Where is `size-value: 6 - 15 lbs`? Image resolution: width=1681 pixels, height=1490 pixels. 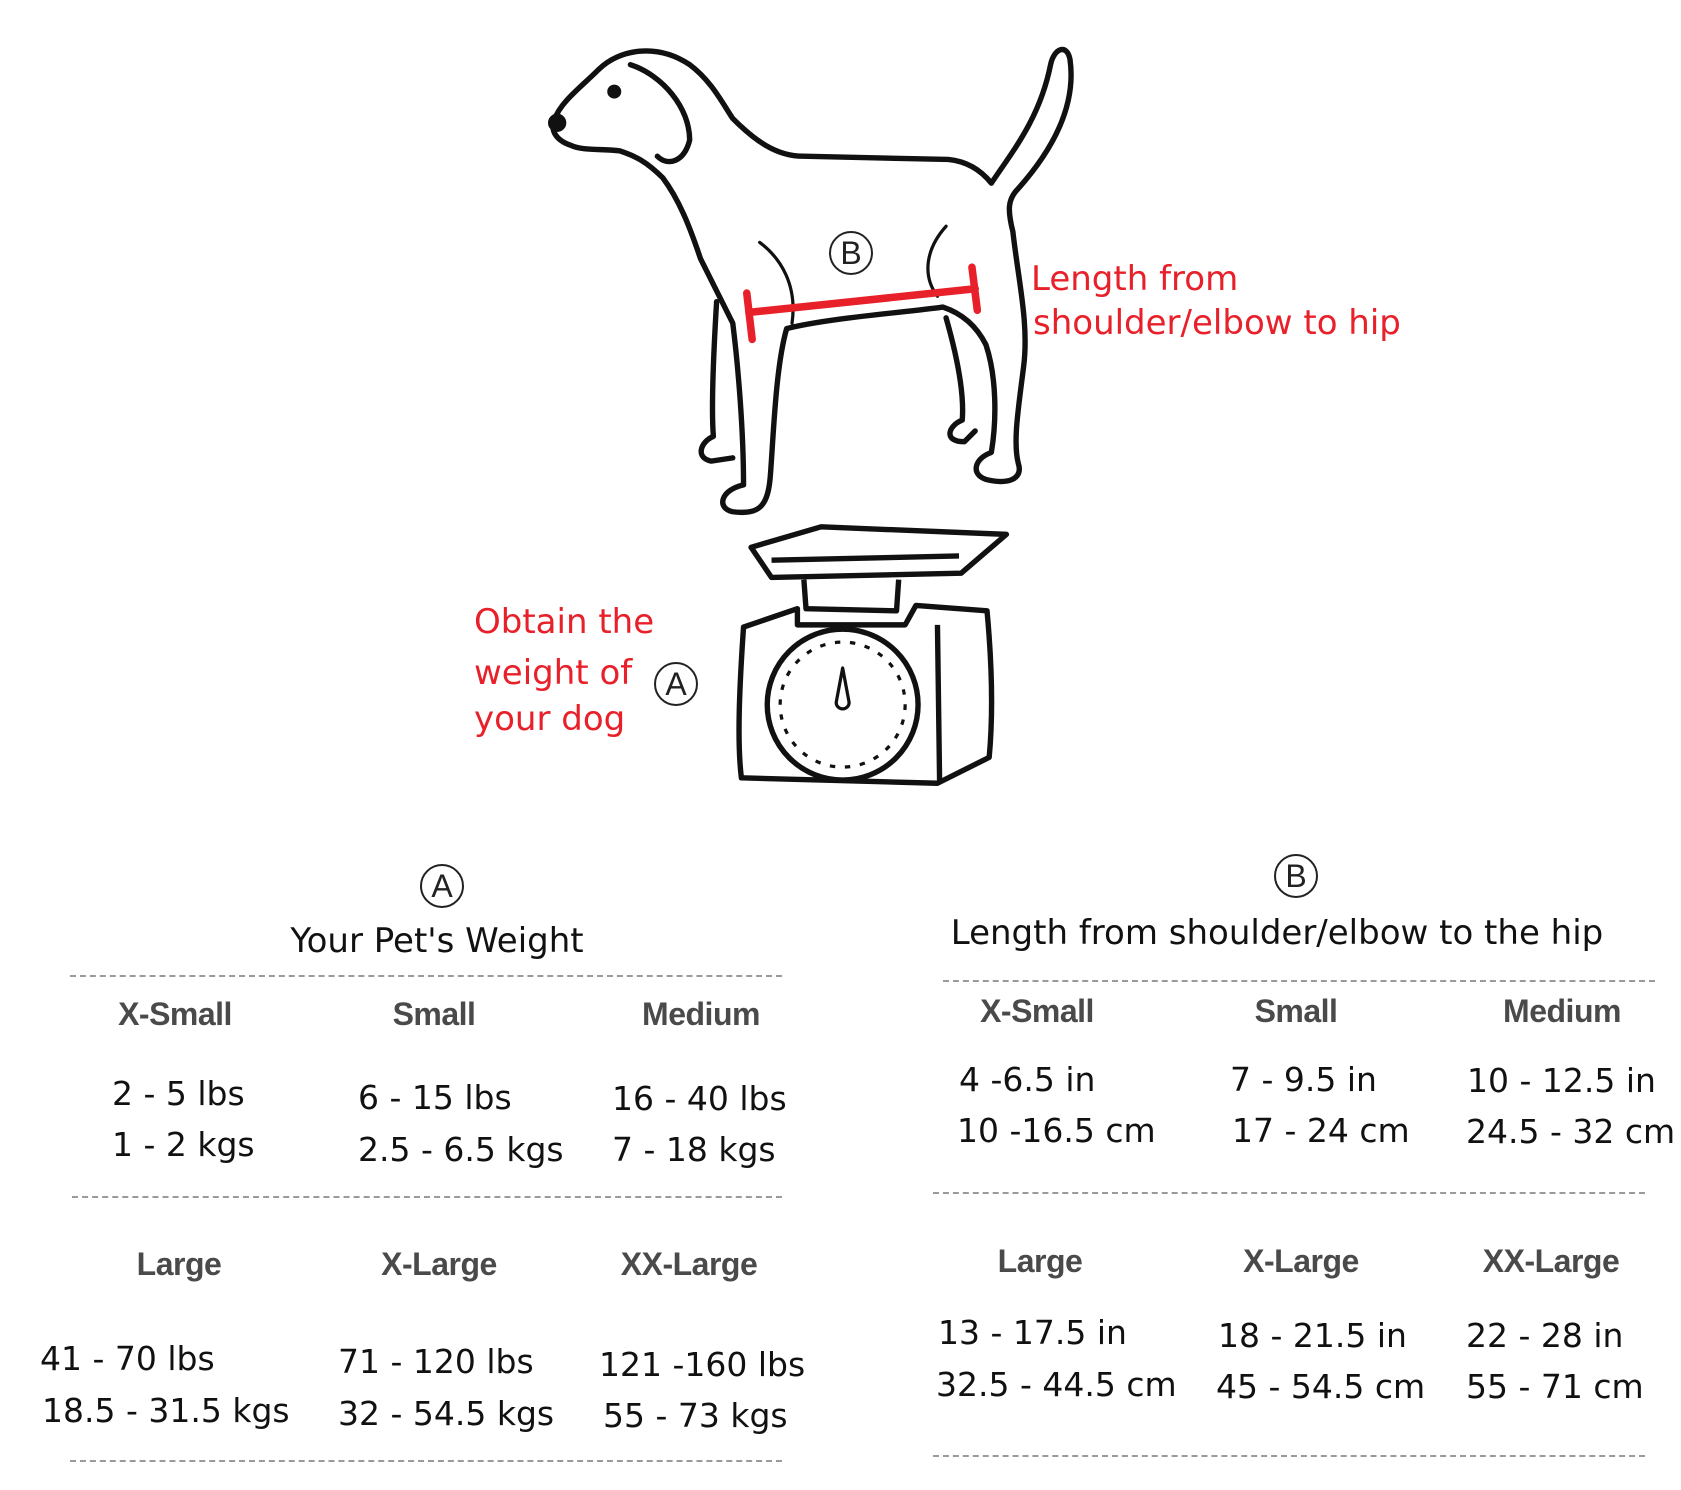
size-value: 6 - 15 lbs is located at coordinates (435, 1097).